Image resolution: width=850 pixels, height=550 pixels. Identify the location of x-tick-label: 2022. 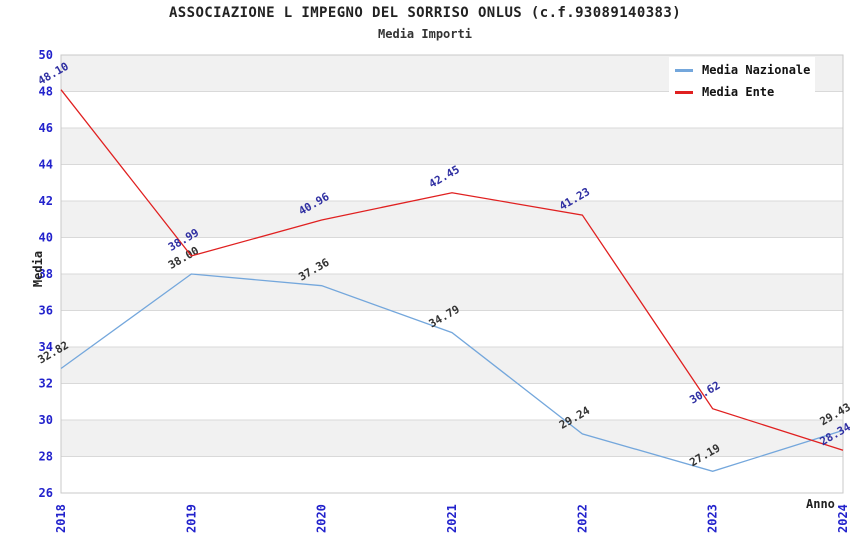
(582, 518).